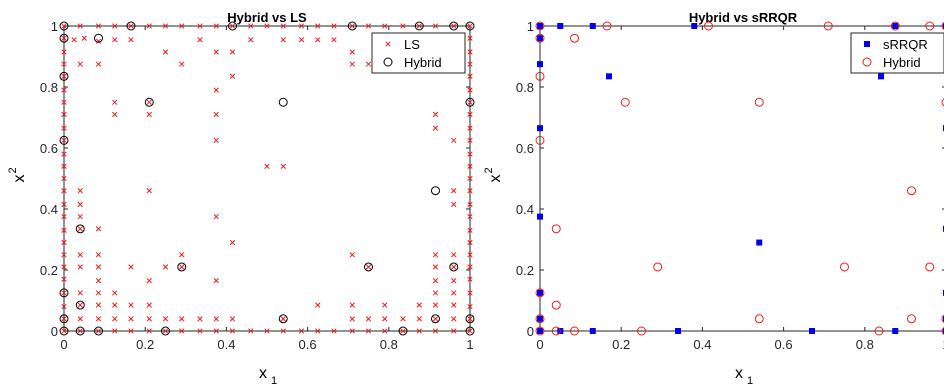 The image size is (944, 389). Describe the element at coordinates (739, 373) in the screenshot. I see `x-axis-label: x` at that location.